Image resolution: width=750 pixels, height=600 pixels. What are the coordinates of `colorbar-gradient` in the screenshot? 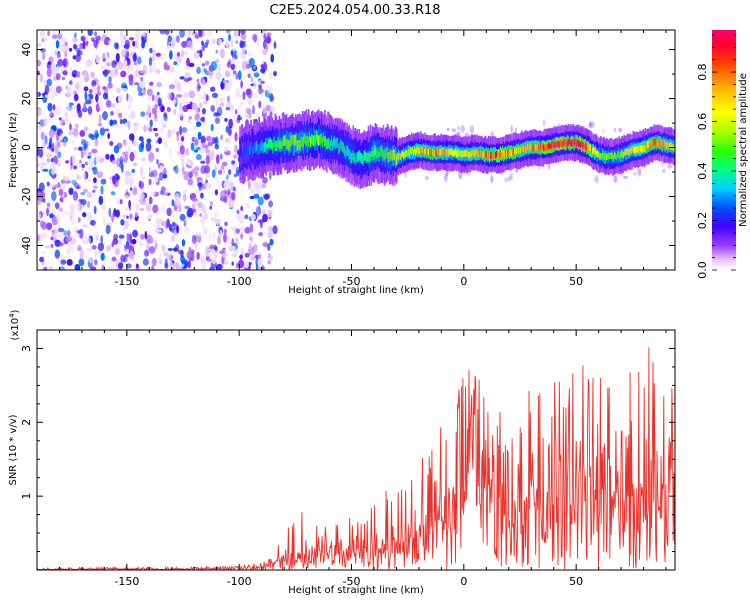 It's located at (724, 150).